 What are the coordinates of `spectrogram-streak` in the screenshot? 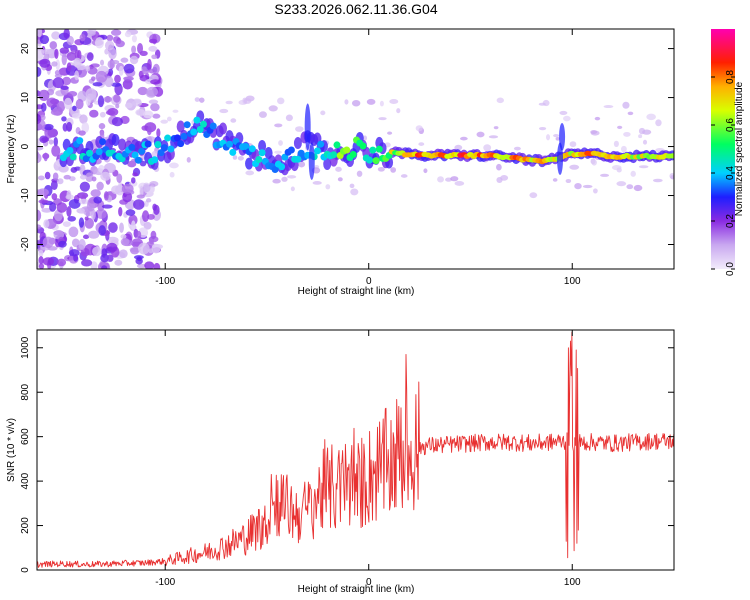 It's located at (560, 159).